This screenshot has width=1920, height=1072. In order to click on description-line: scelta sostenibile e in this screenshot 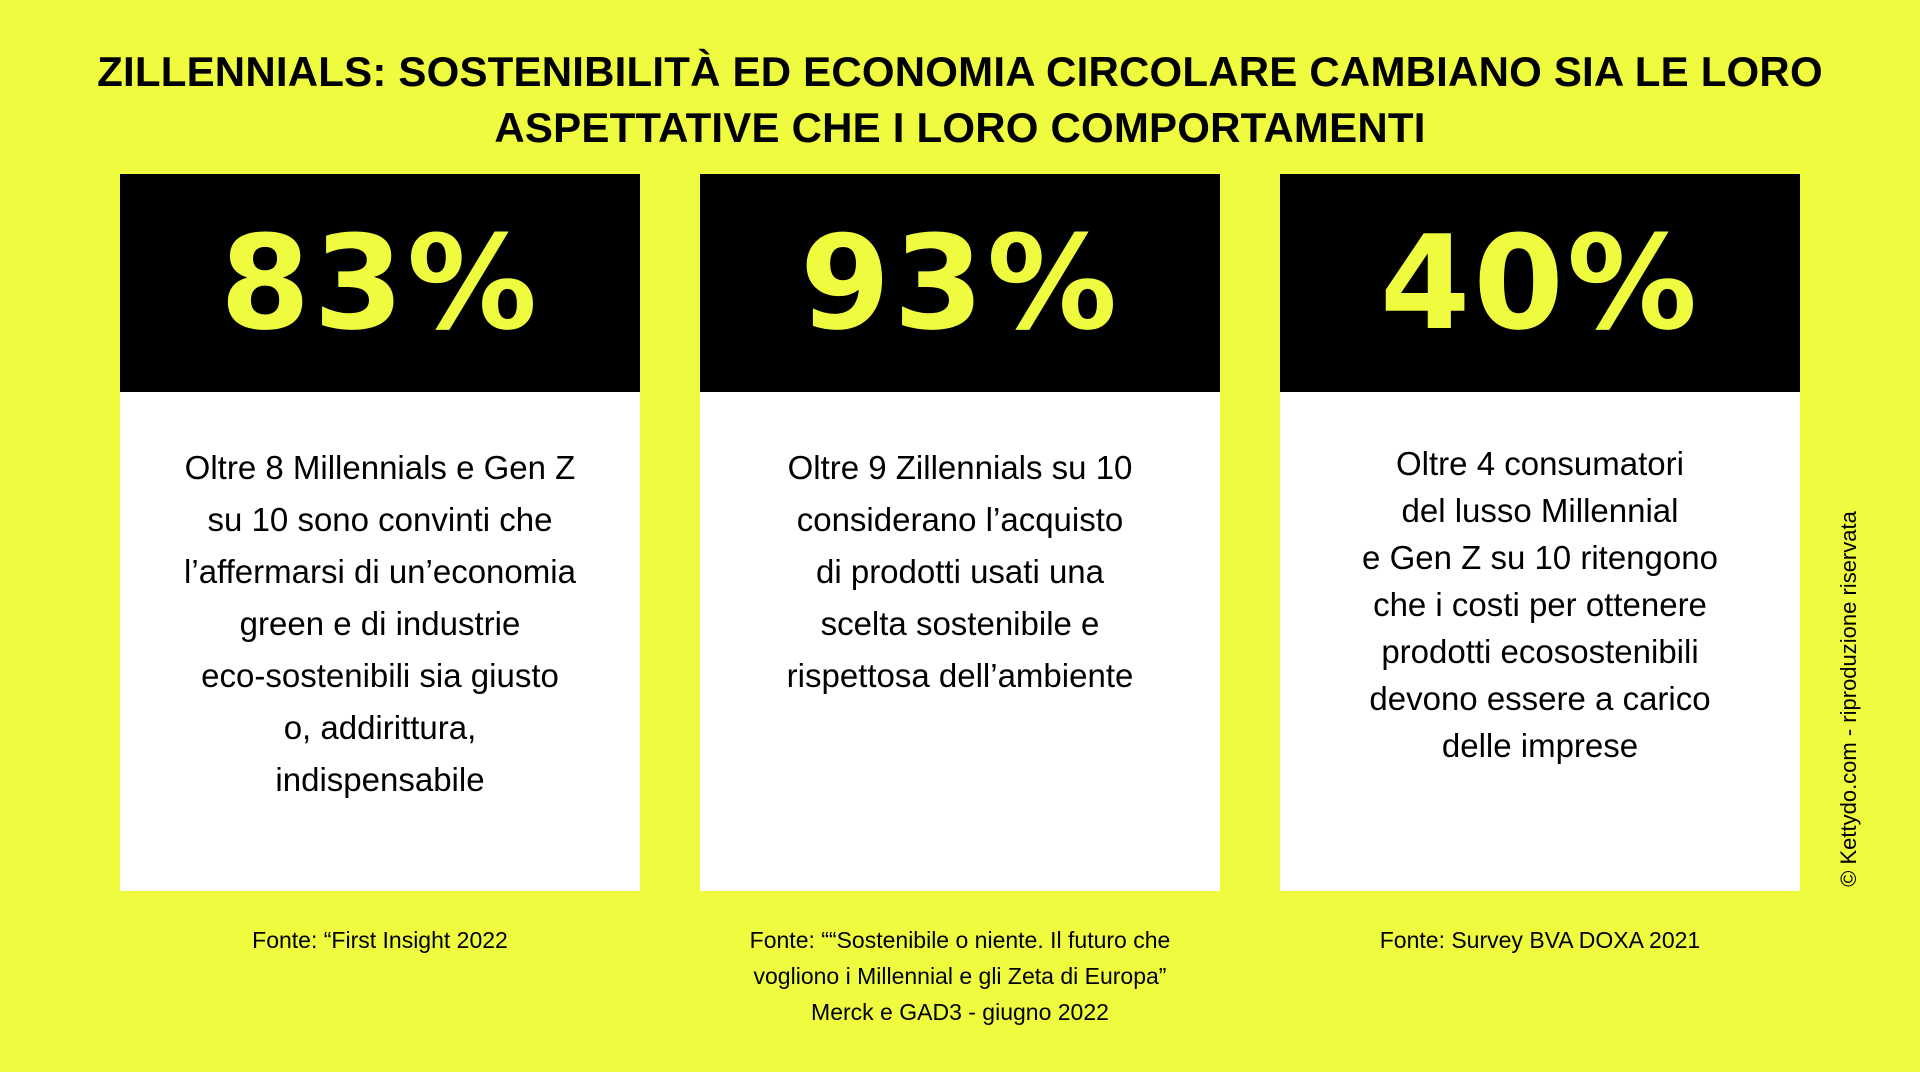, I will do `click(960, 623)`.